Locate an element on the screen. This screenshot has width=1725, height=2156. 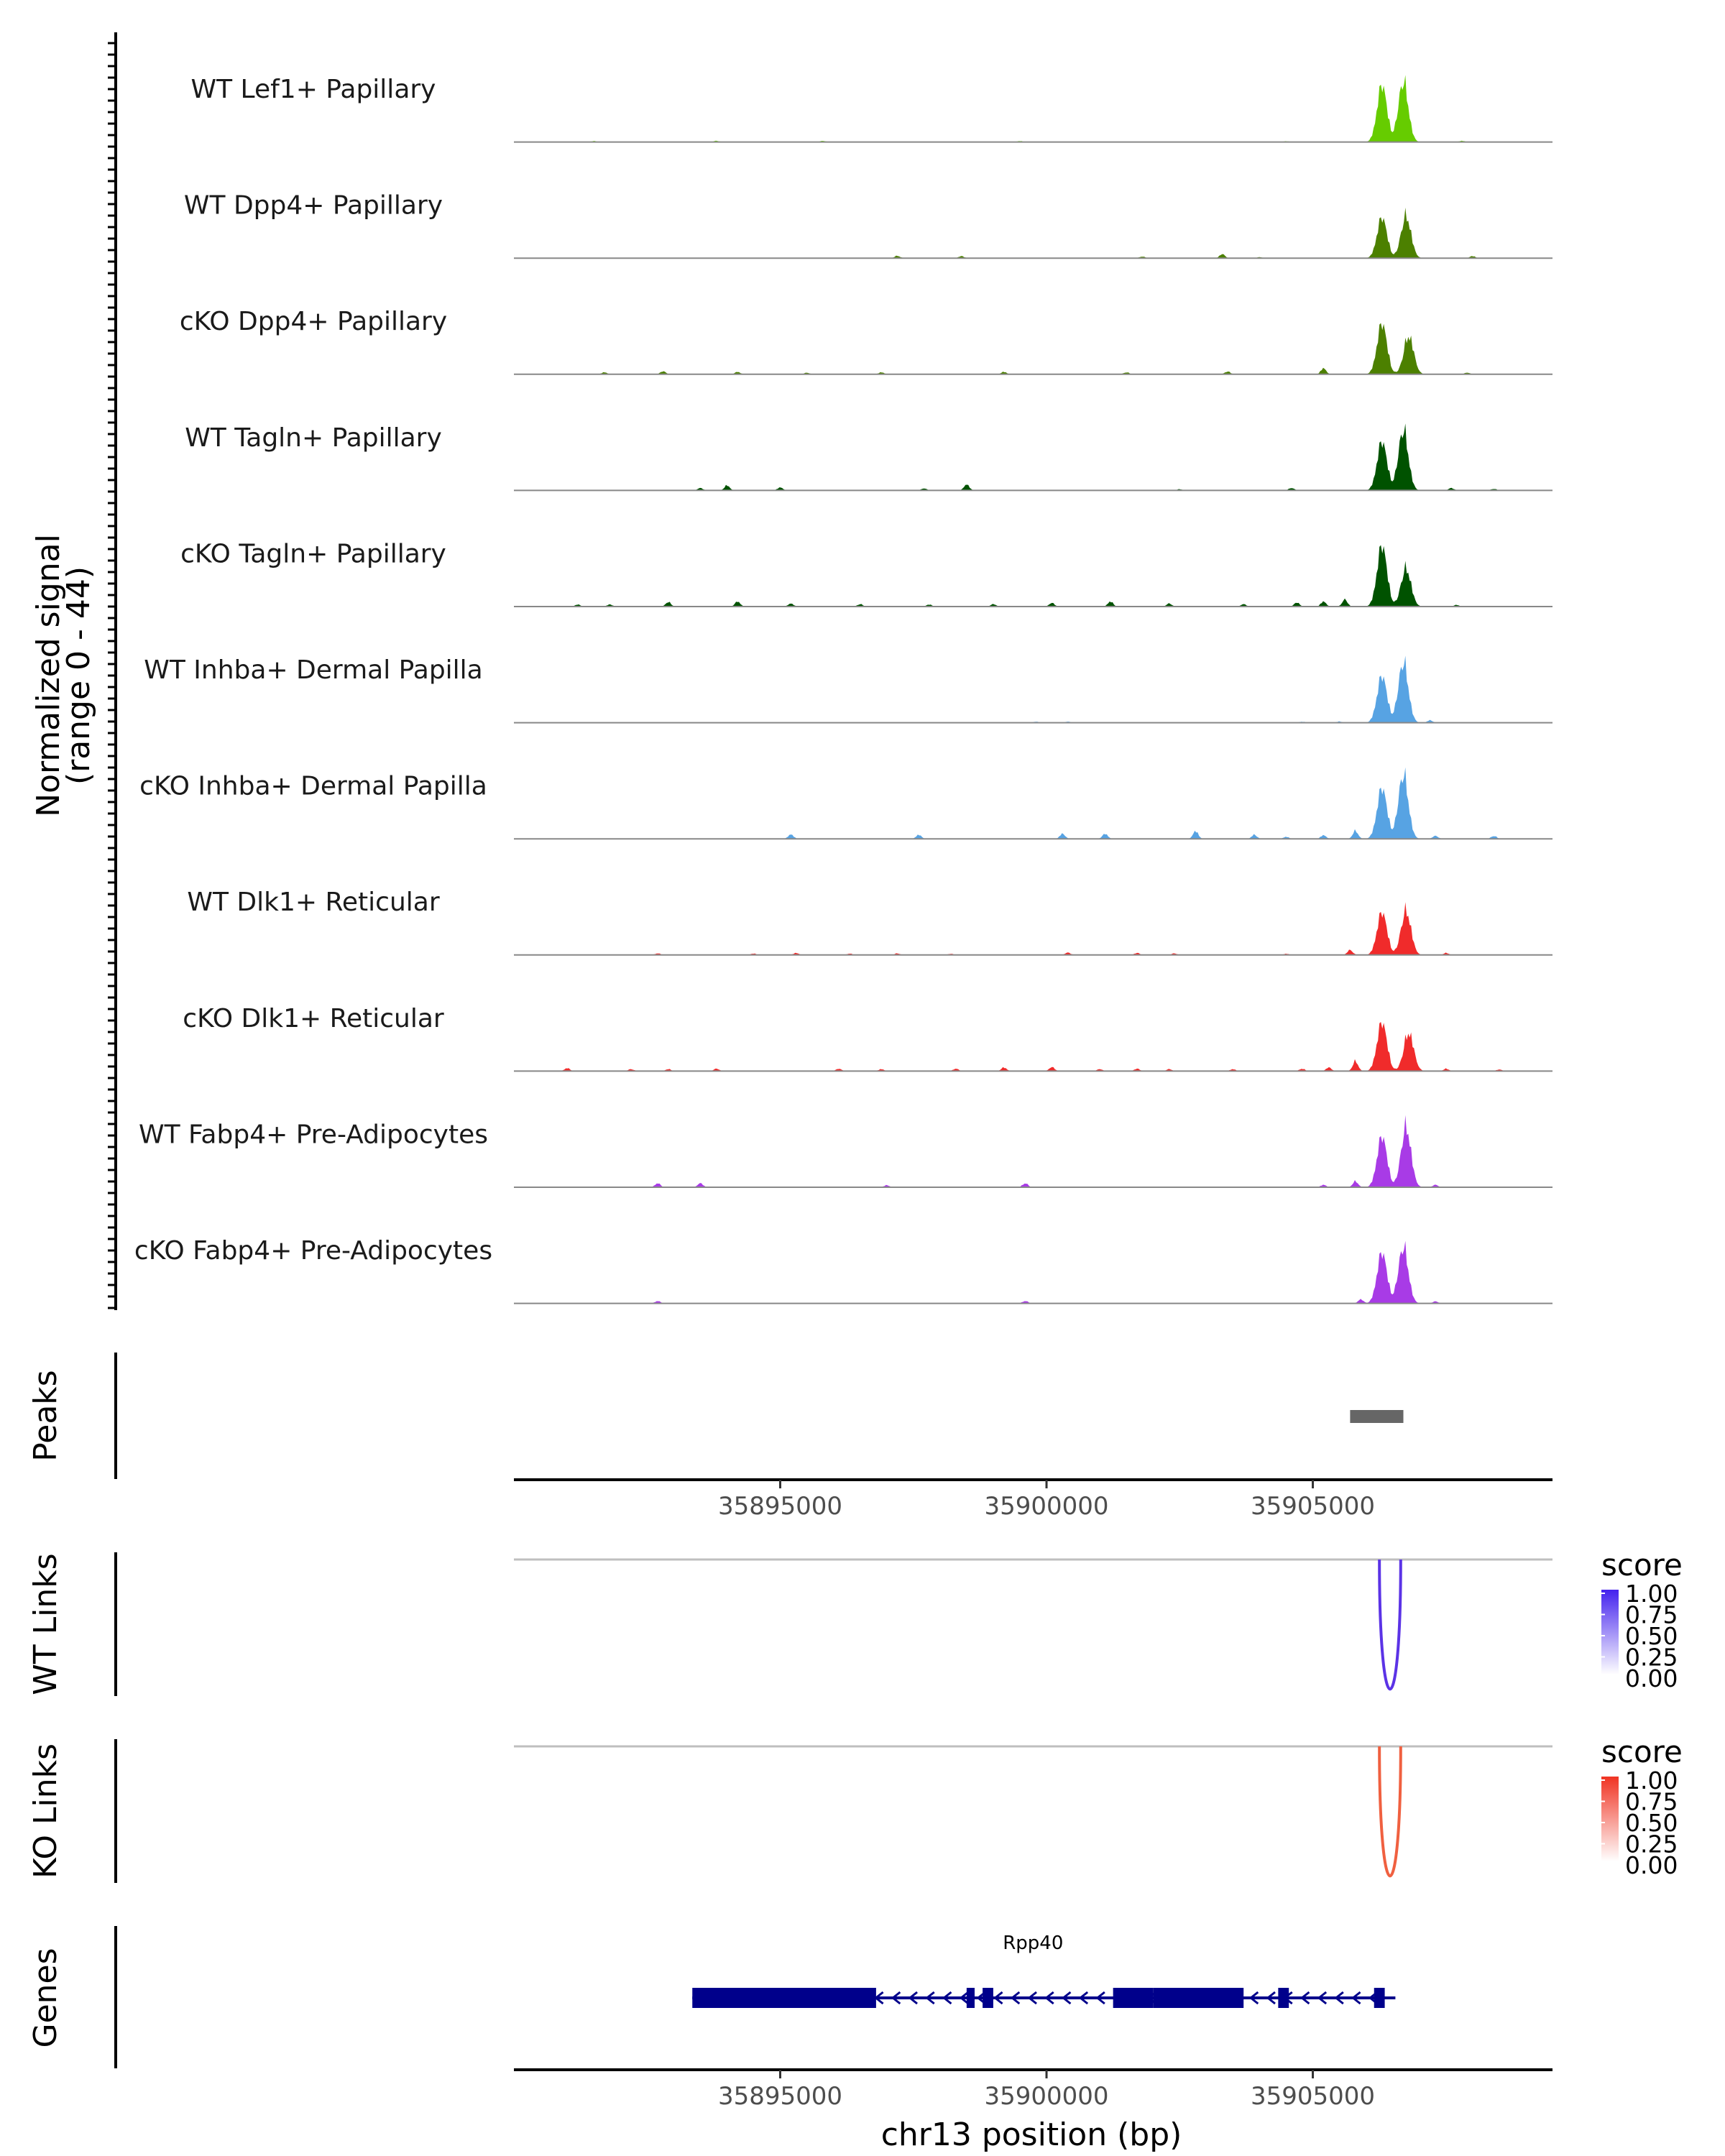
track-label: cKO Dpp4+ Papillary is located at coordinates (313, 321).